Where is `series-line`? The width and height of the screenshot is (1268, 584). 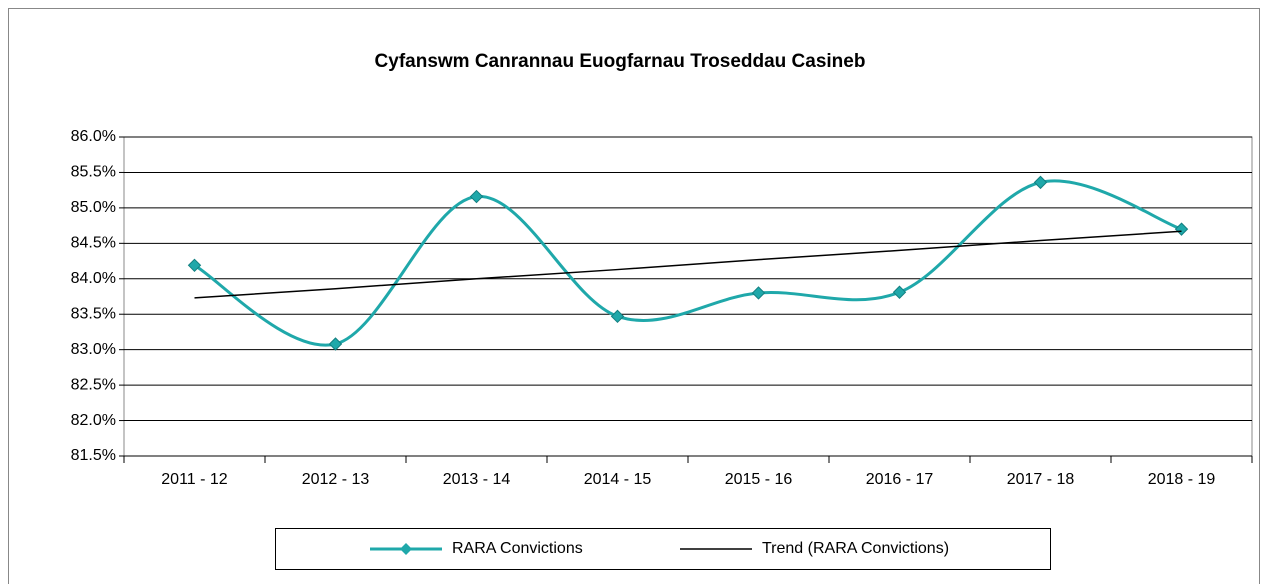
series-line is located at coordinates (688, 264).